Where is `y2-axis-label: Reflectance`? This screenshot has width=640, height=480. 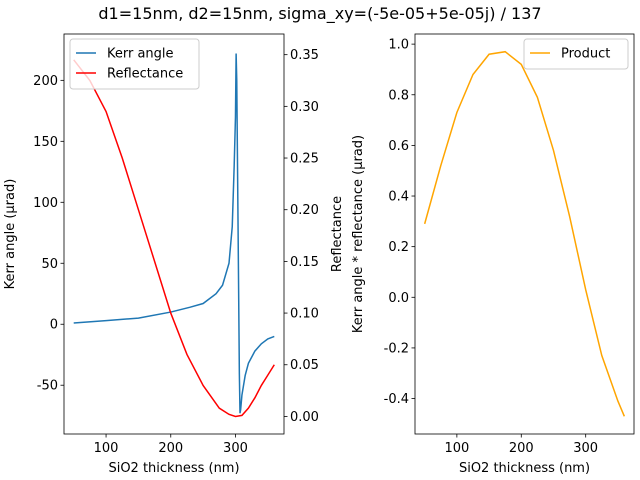
y2-axis-label: Reflectance is located at coordinates (337, 234).